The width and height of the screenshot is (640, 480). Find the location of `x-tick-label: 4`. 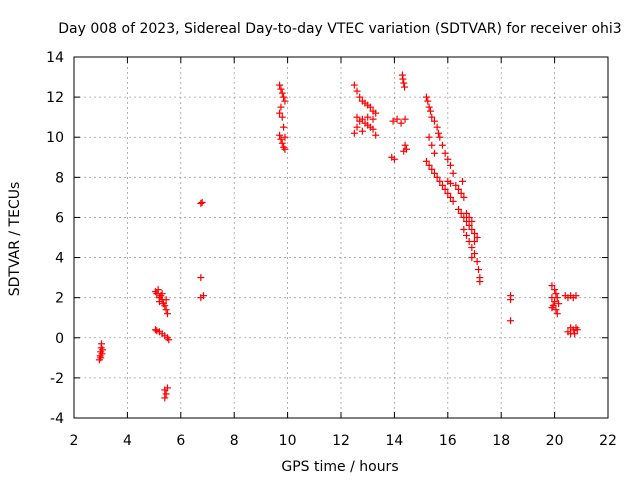

x-tick-label: 4 is located at coordinates (127, 441).